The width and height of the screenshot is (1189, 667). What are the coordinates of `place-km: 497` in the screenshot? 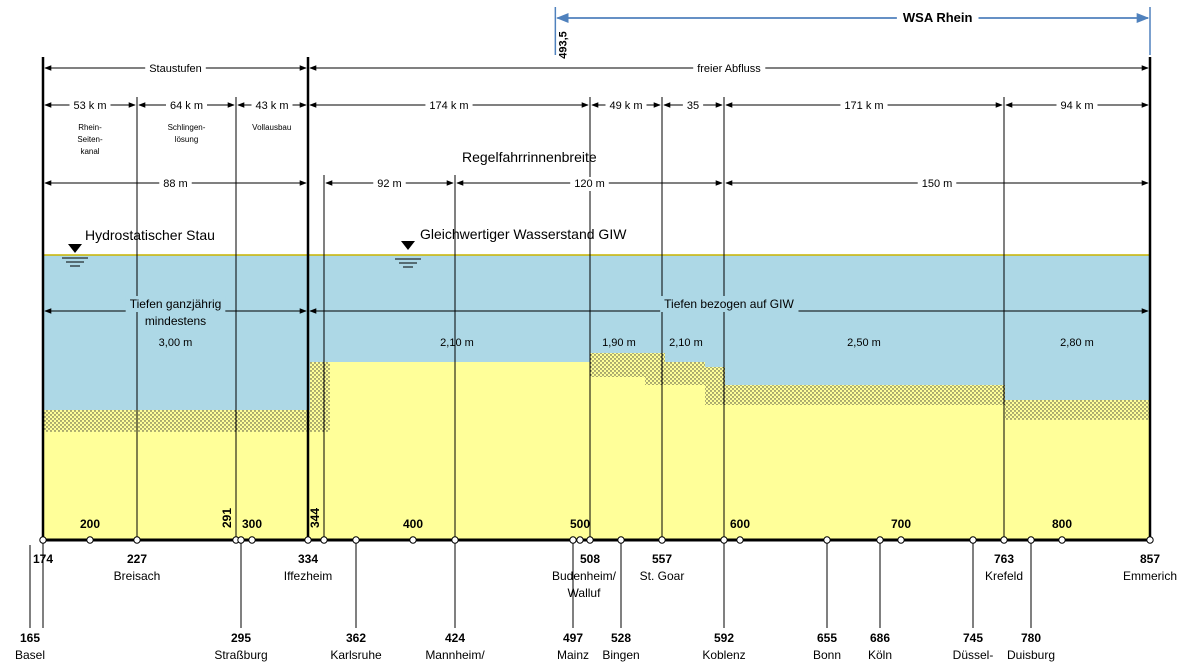 It's located at (573, 638).